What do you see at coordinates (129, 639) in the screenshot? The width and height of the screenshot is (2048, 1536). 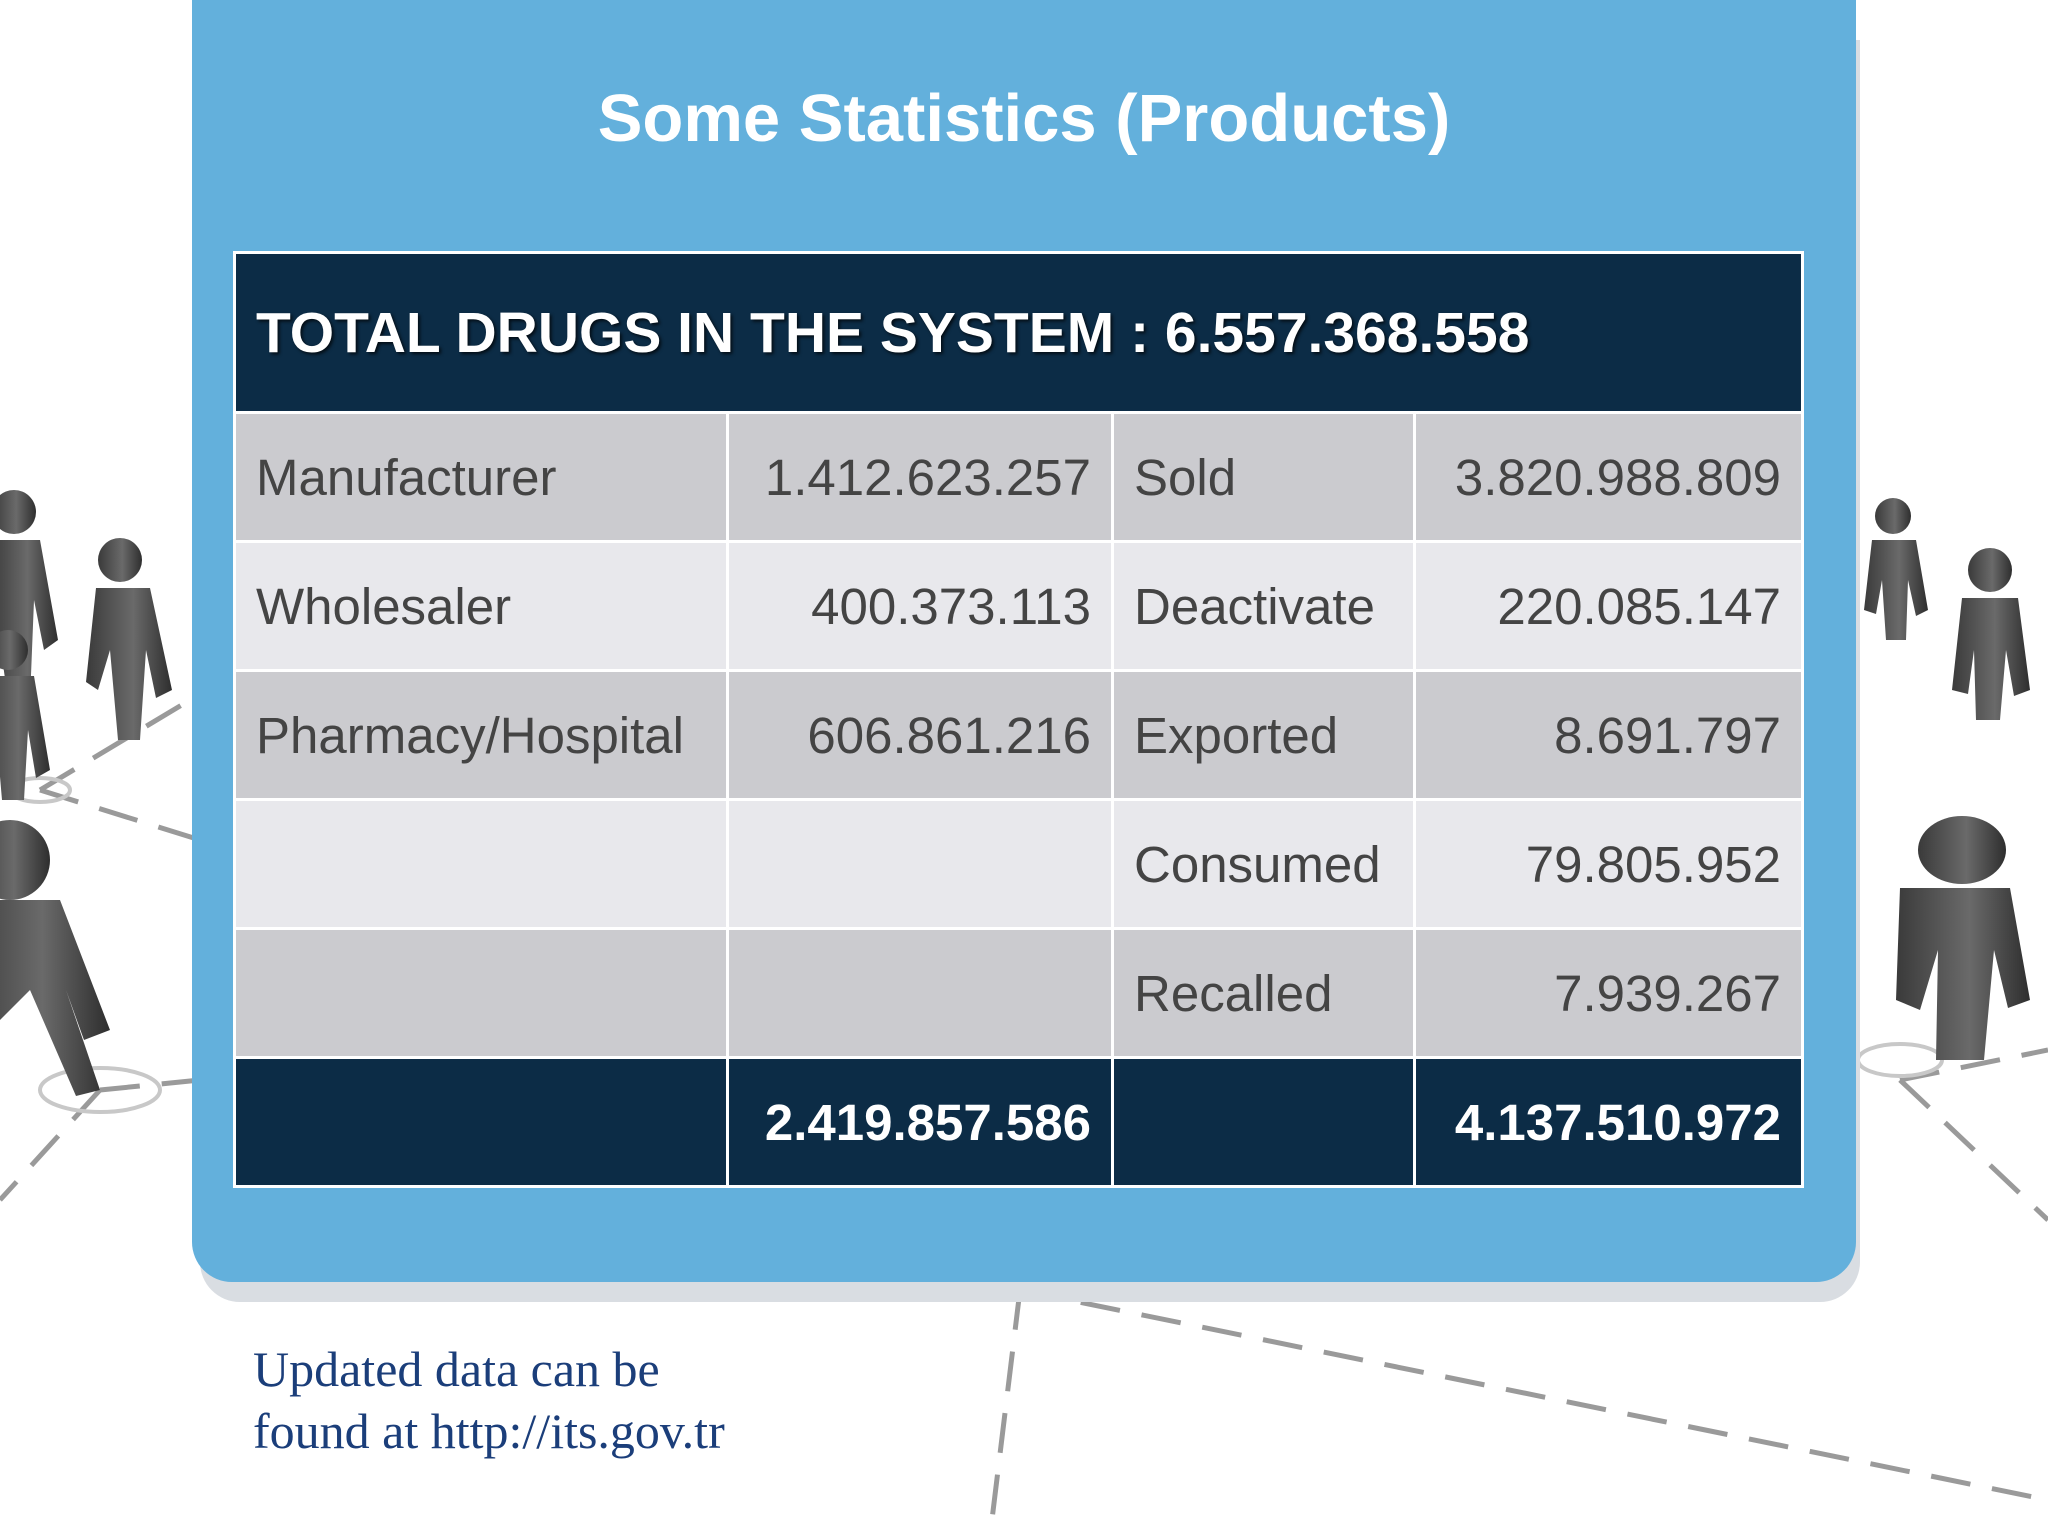 I see `person-figure-left-top2` at bounding box center [129, 639].